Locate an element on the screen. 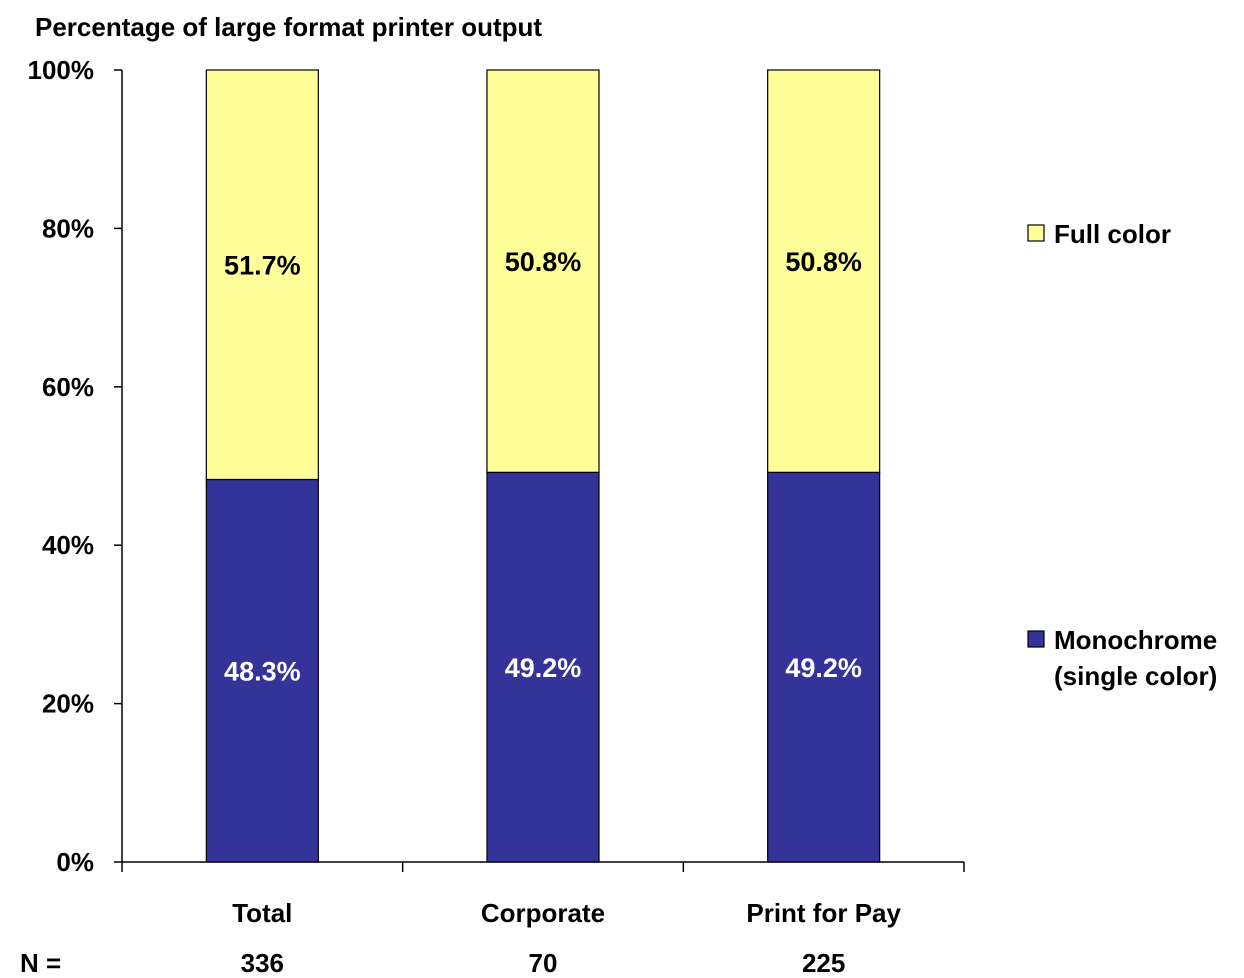  y-tick-label: 40% is located at coordinates (68, 545).